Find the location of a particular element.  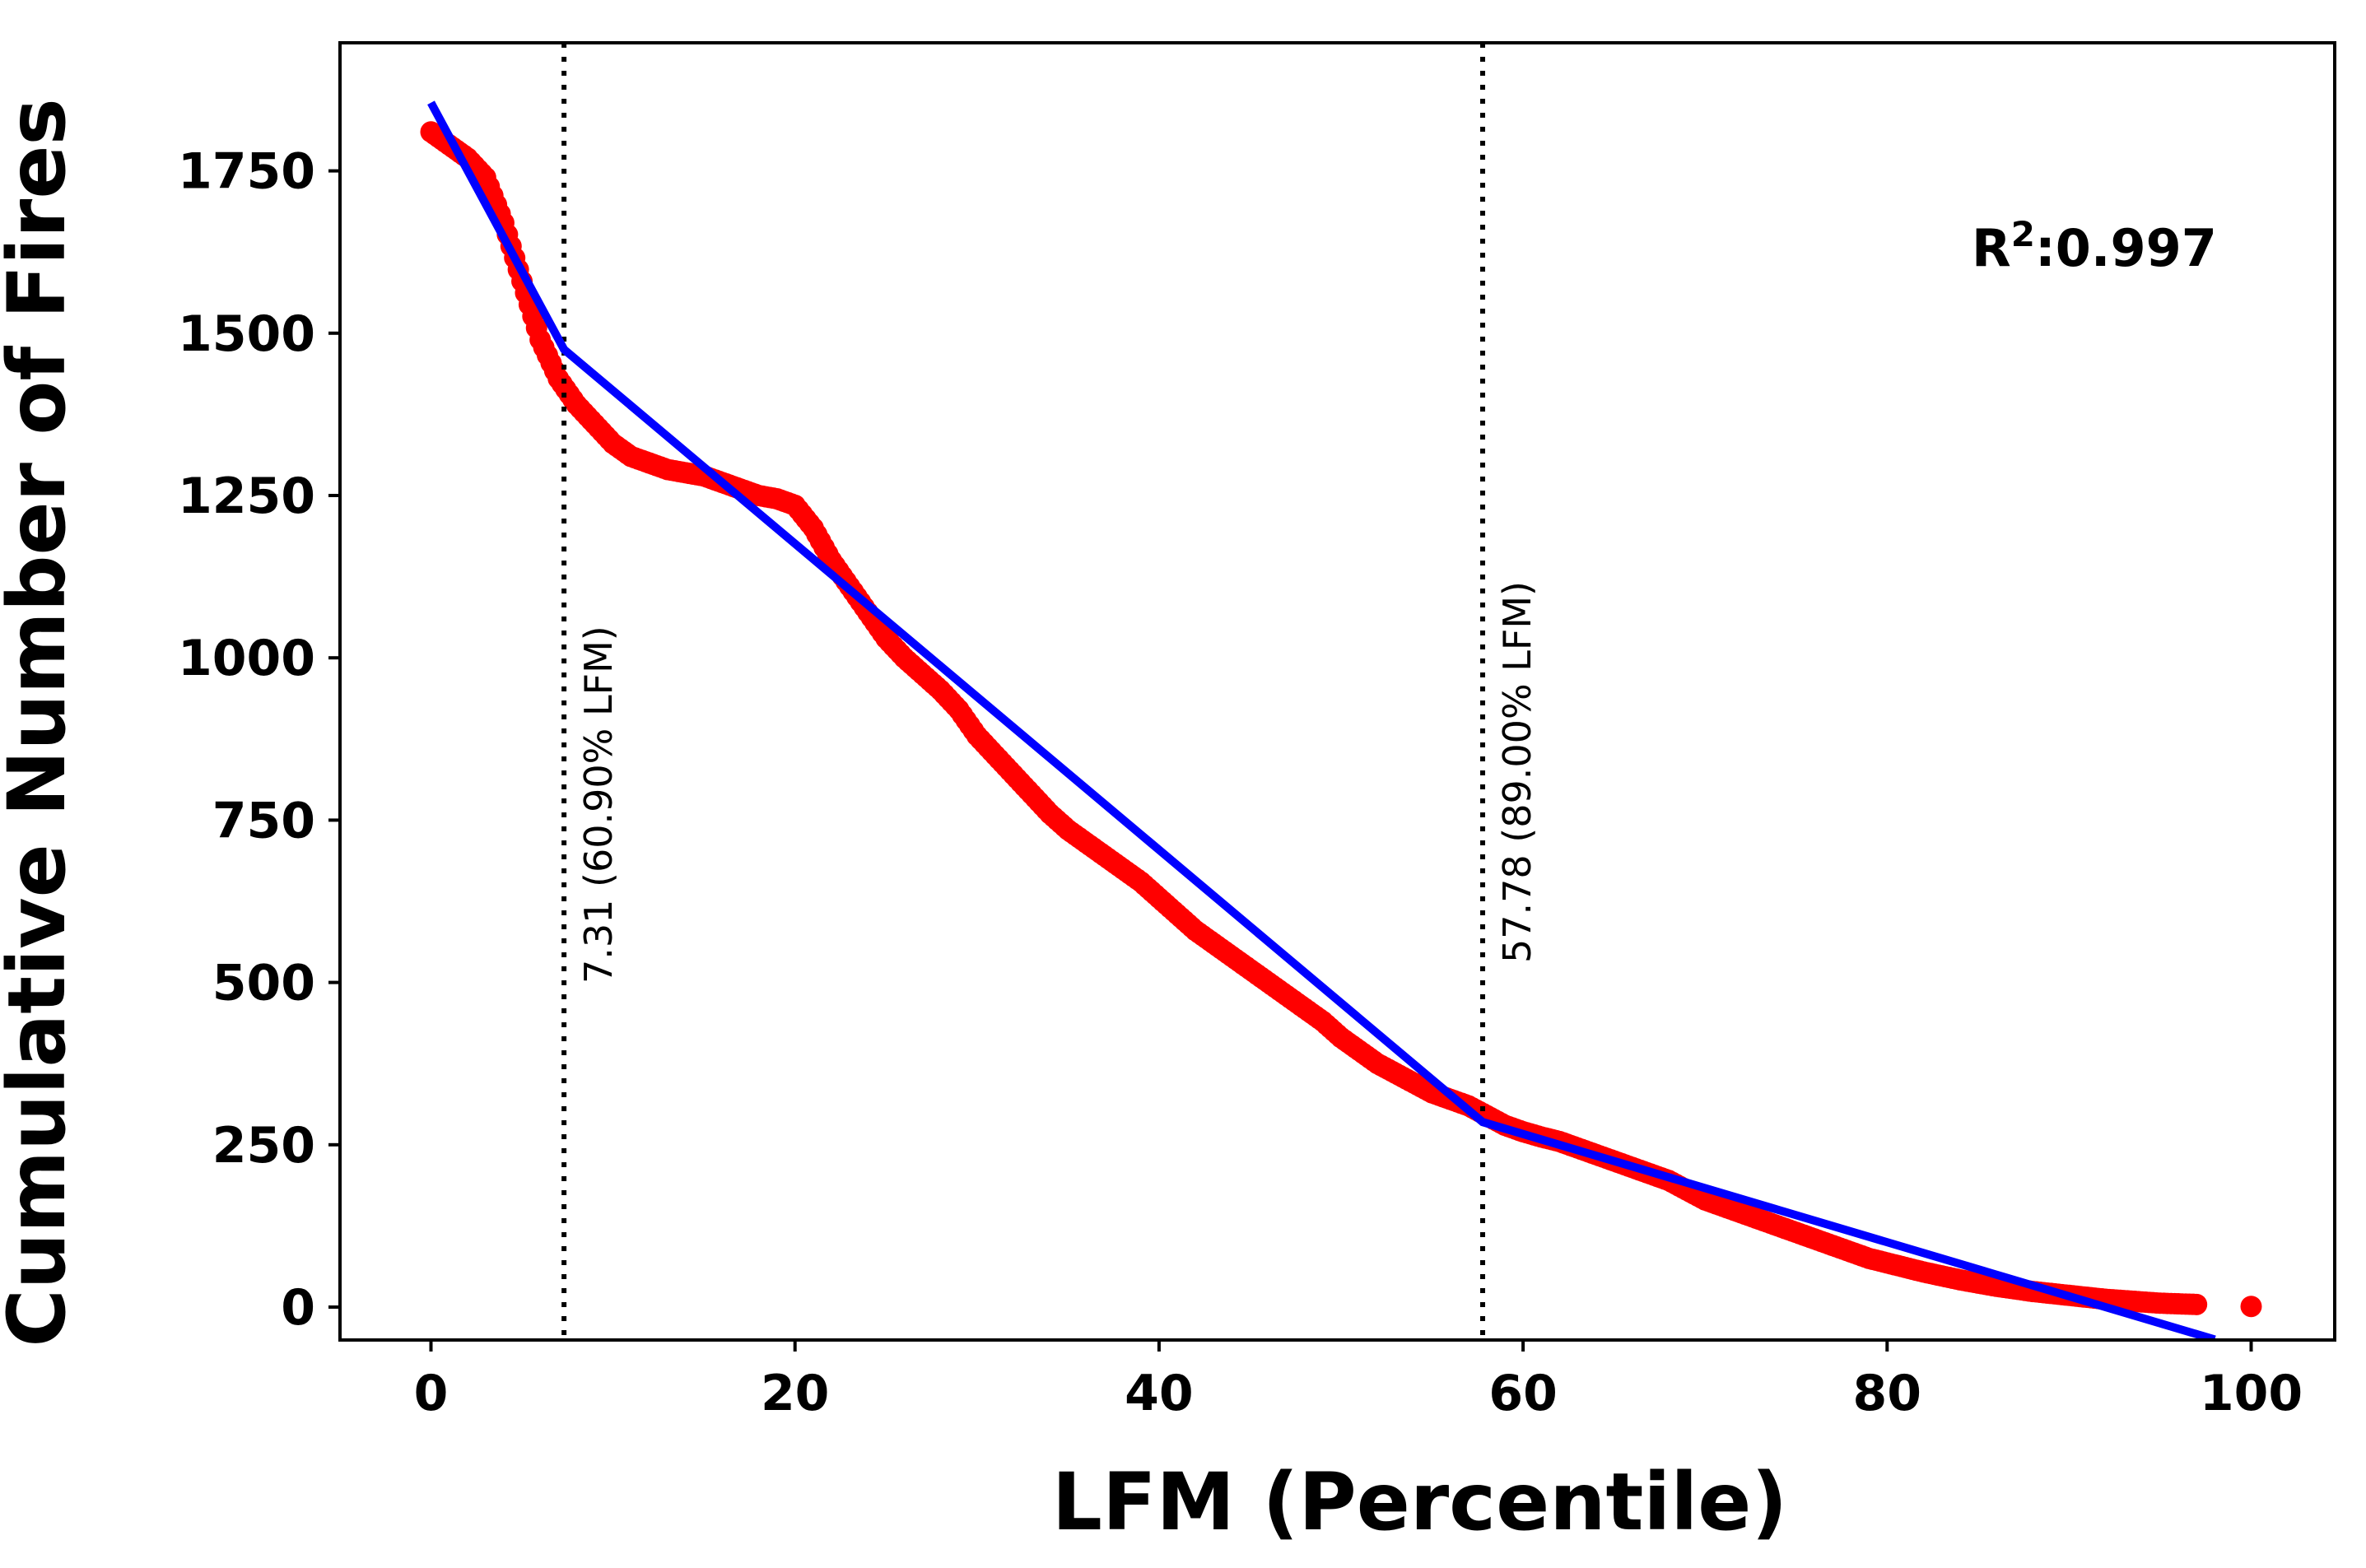

y-tick-label: 500 is located at coordinates (263, 983).